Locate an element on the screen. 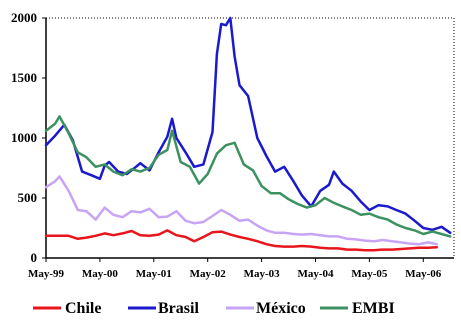 This screenshot has height=323, width=461. y-tick-label: 0 is located at coordinates (34, 257).